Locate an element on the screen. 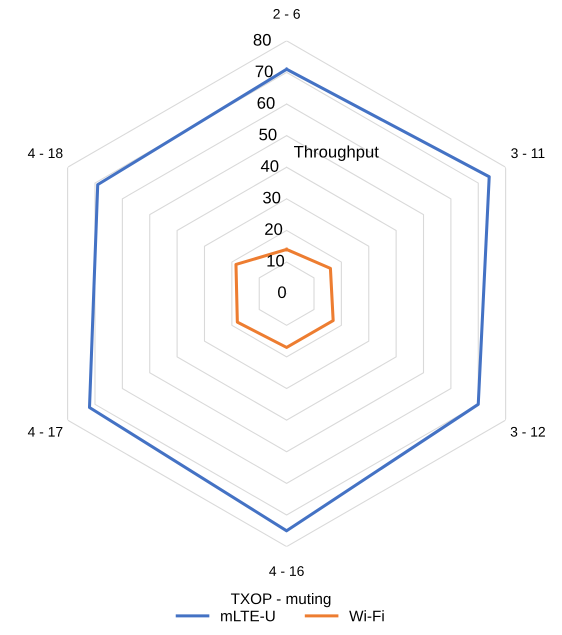 The image size is (562, 635). spoke-label: 3 - 11 is located at coordinates (527, 153).